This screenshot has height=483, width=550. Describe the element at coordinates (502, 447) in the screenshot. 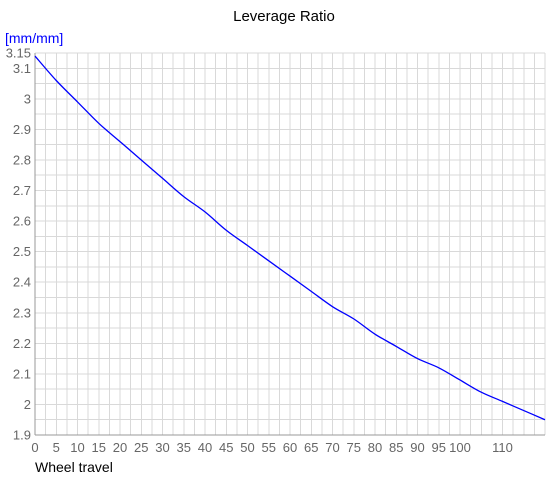

I see `x-tick-label: 110` at that location.